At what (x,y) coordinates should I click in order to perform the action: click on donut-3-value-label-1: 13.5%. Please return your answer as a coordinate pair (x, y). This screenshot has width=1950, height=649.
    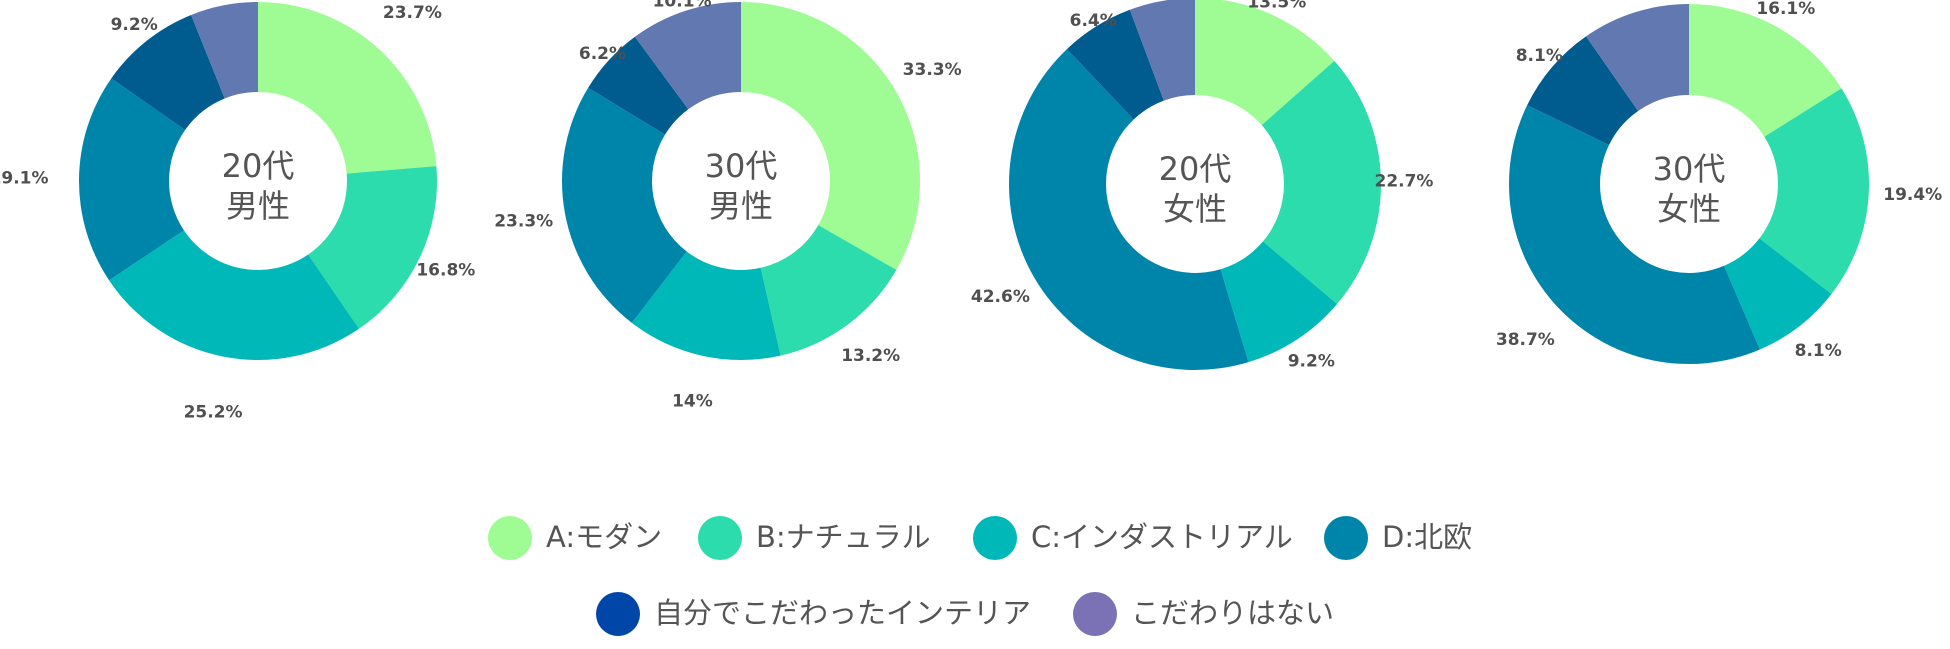
    Looking at the image, I should click on (1276, 6).